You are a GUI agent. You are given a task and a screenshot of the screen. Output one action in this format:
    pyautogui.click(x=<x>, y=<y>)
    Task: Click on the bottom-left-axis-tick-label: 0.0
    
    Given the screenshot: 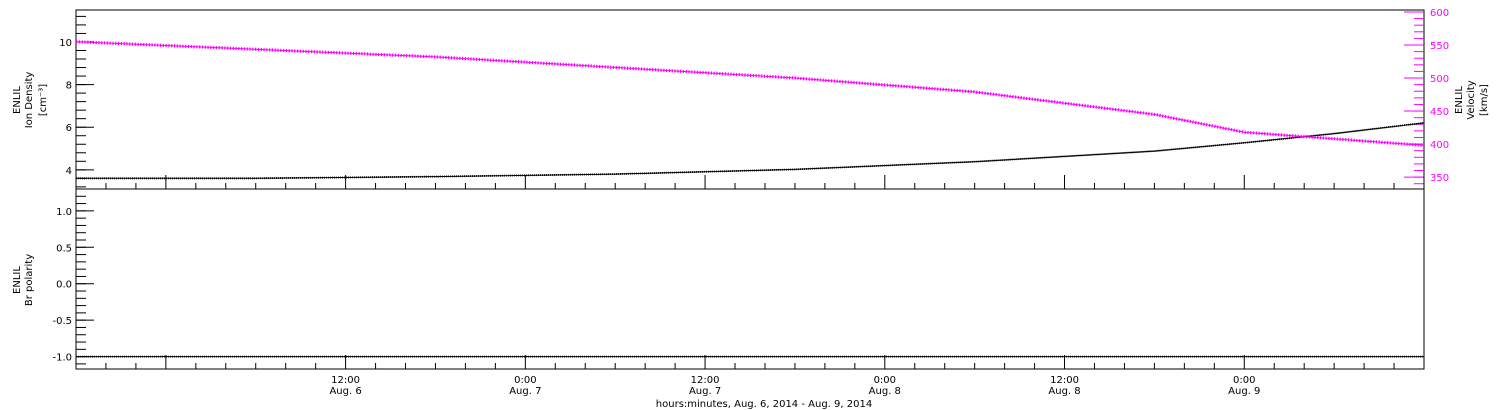 What is the action you would take?
    pyautogui.click(x=64, y=285)
    